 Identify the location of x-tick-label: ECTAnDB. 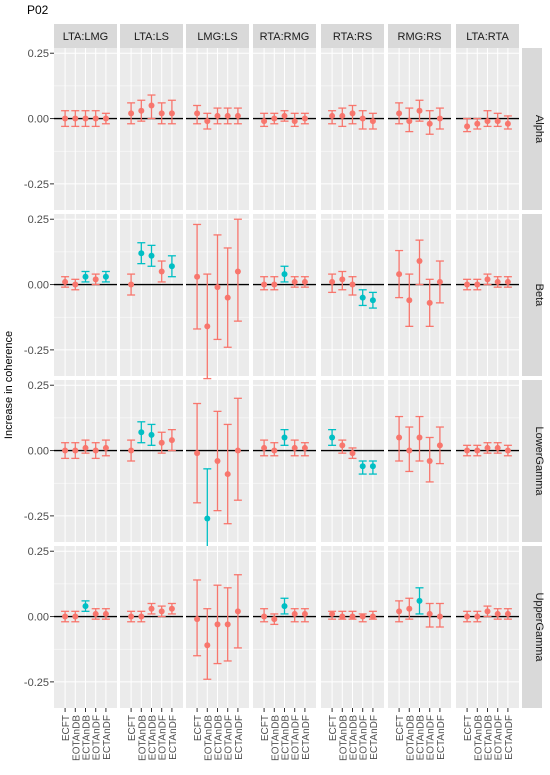
(489, 738).